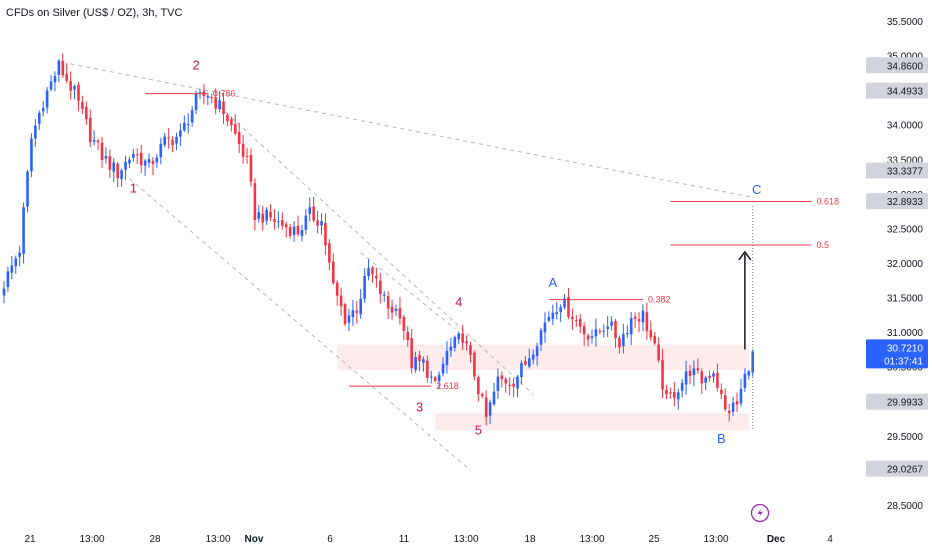  What do you see at coordinates (905, 264) in the screenshot?
I see `y-tick-label: 32.0000` at bounding box center [905, 264].